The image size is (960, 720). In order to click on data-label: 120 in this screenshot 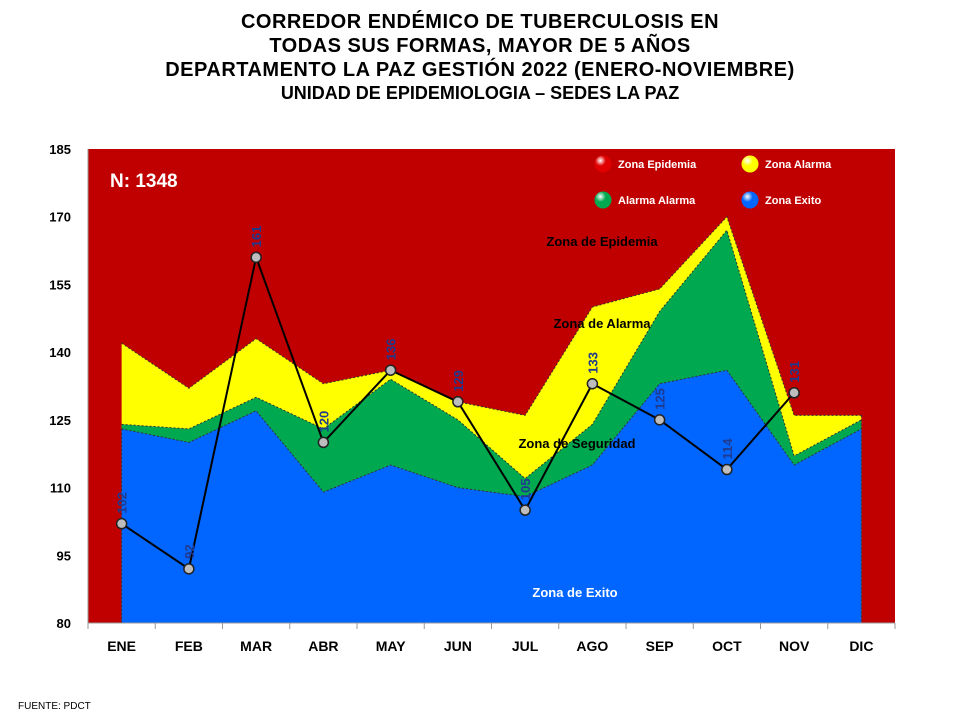, I will do `click(323, 422)`.